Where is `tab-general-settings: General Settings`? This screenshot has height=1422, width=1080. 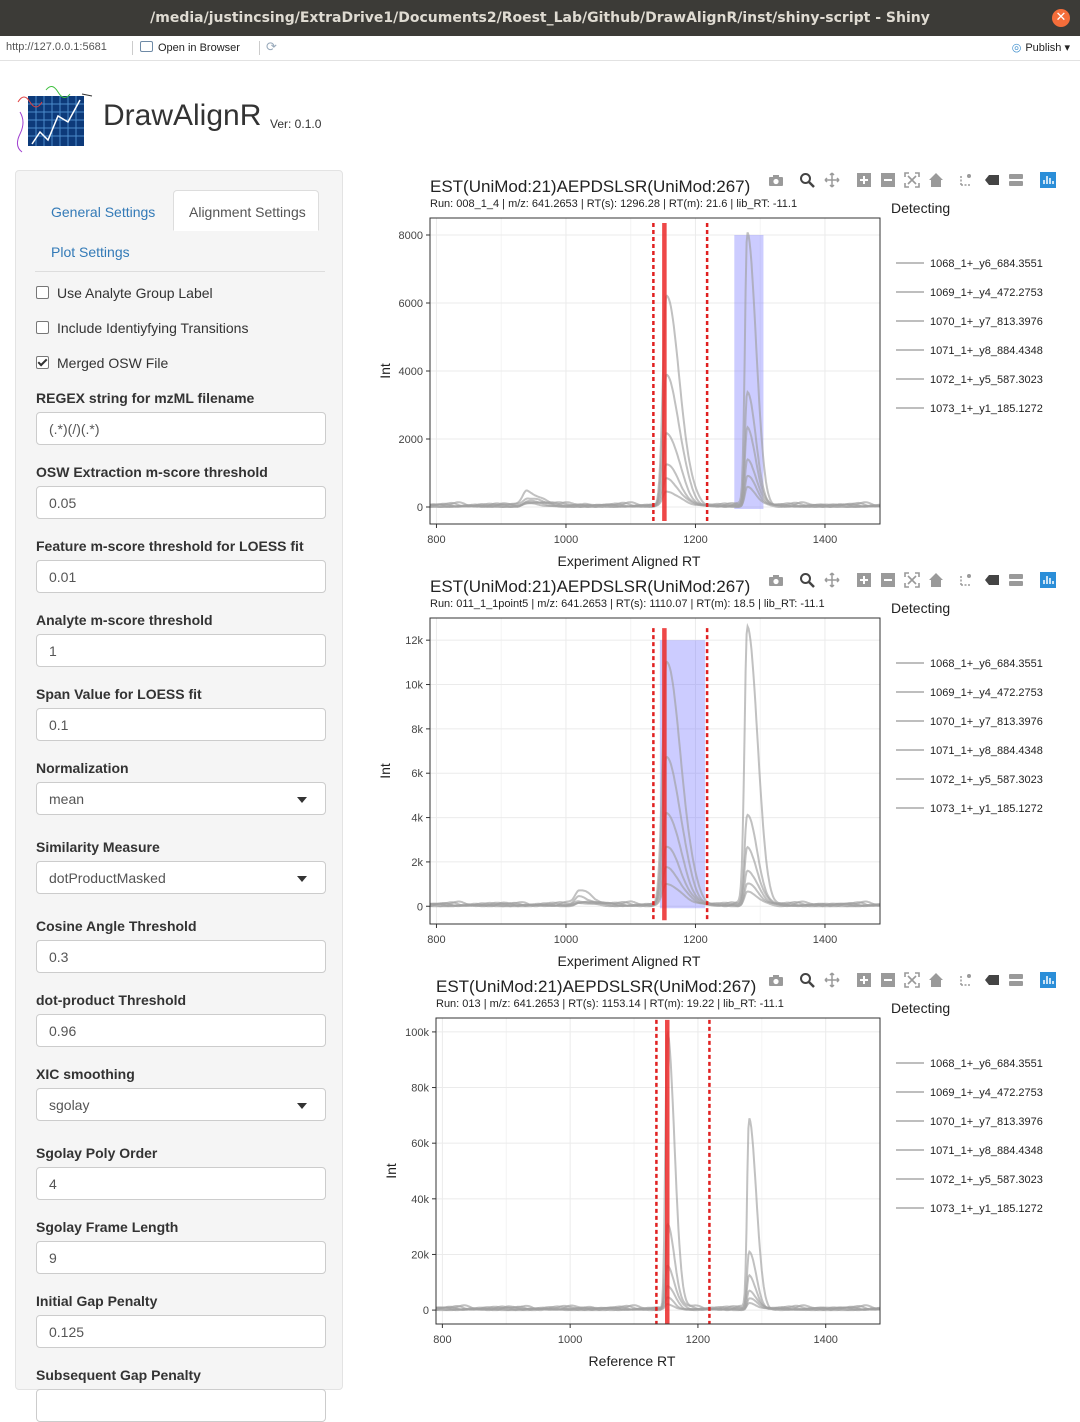 tab-general-settings: General Settings is located at coordinates (103, 212).